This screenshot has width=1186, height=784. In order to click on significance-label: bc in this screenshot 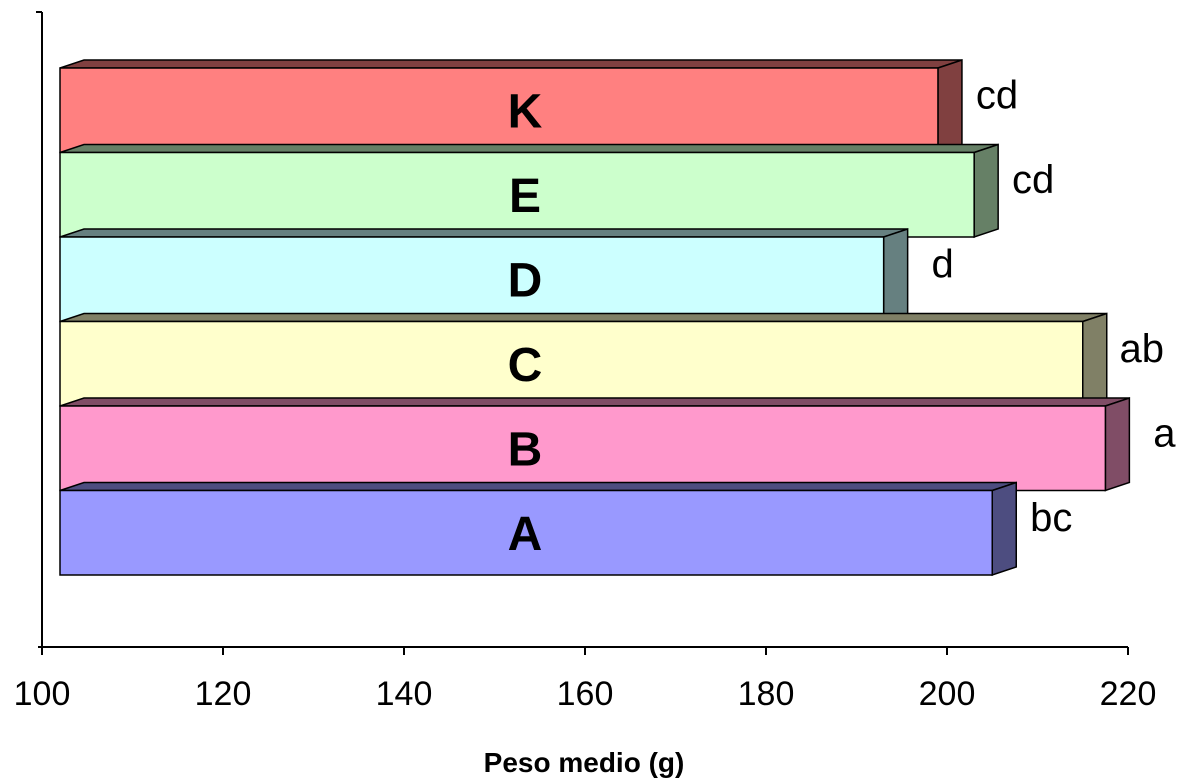, I will do `click(1051, 518)`.